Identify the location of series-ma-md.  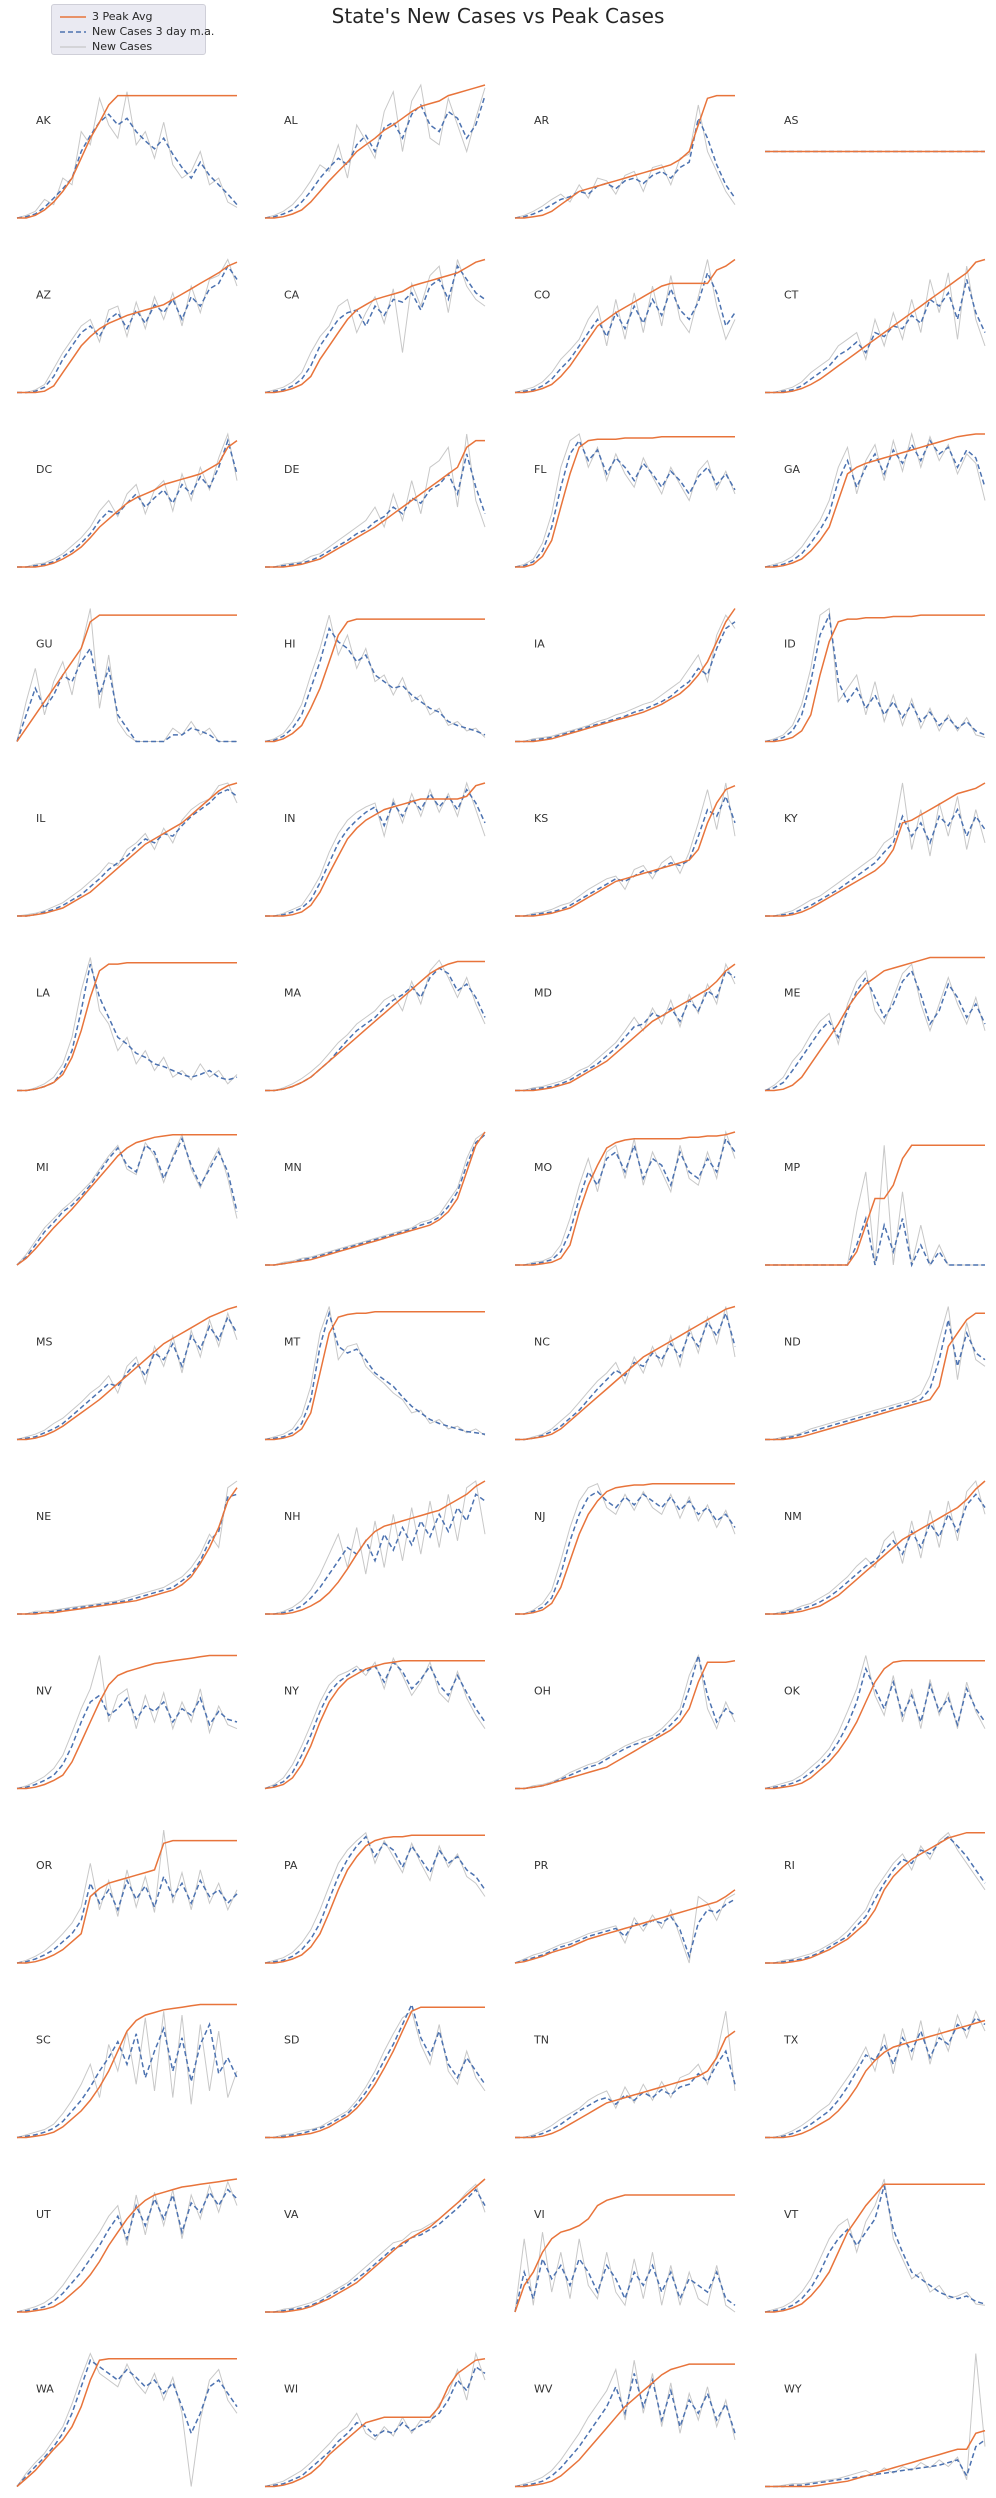
(625, 1030).